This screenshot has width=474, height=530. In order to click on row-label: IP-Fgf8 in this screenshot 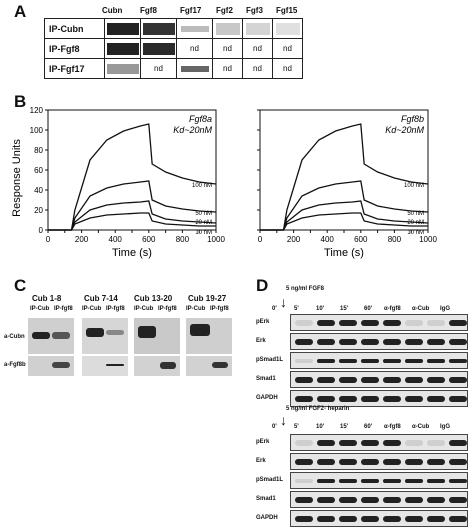, I will do `click(74, 48)`.